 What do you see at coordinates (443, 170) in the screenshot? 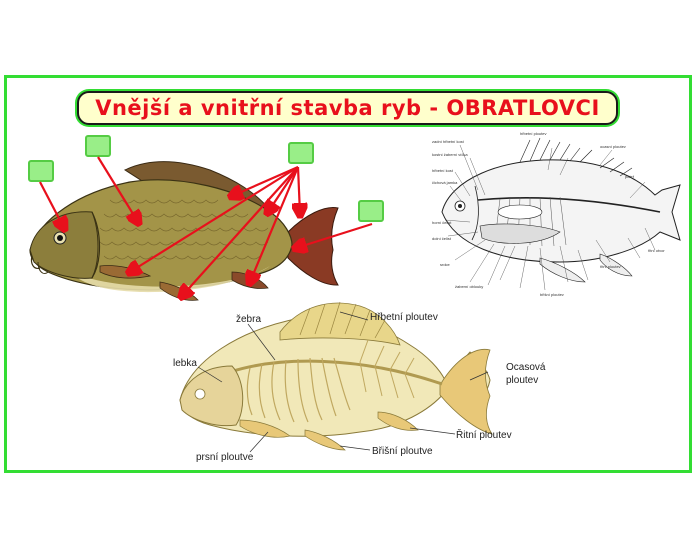
I see `anatomy-label-3: hřbetní kost` at bounding box center [443, 170].